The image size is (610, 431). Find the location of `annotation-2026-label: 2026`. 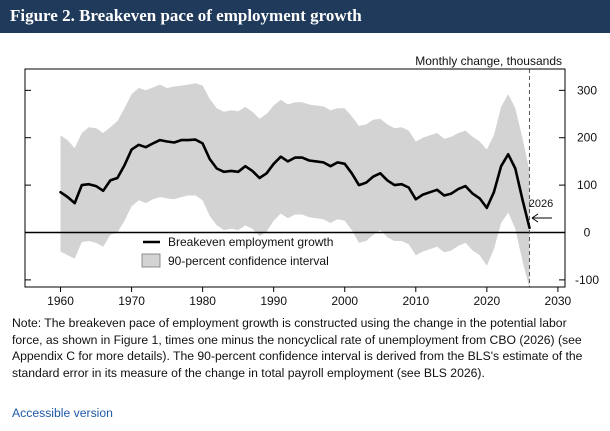

annotation-2026-label: 2026 is located at coordinates (541, 204).